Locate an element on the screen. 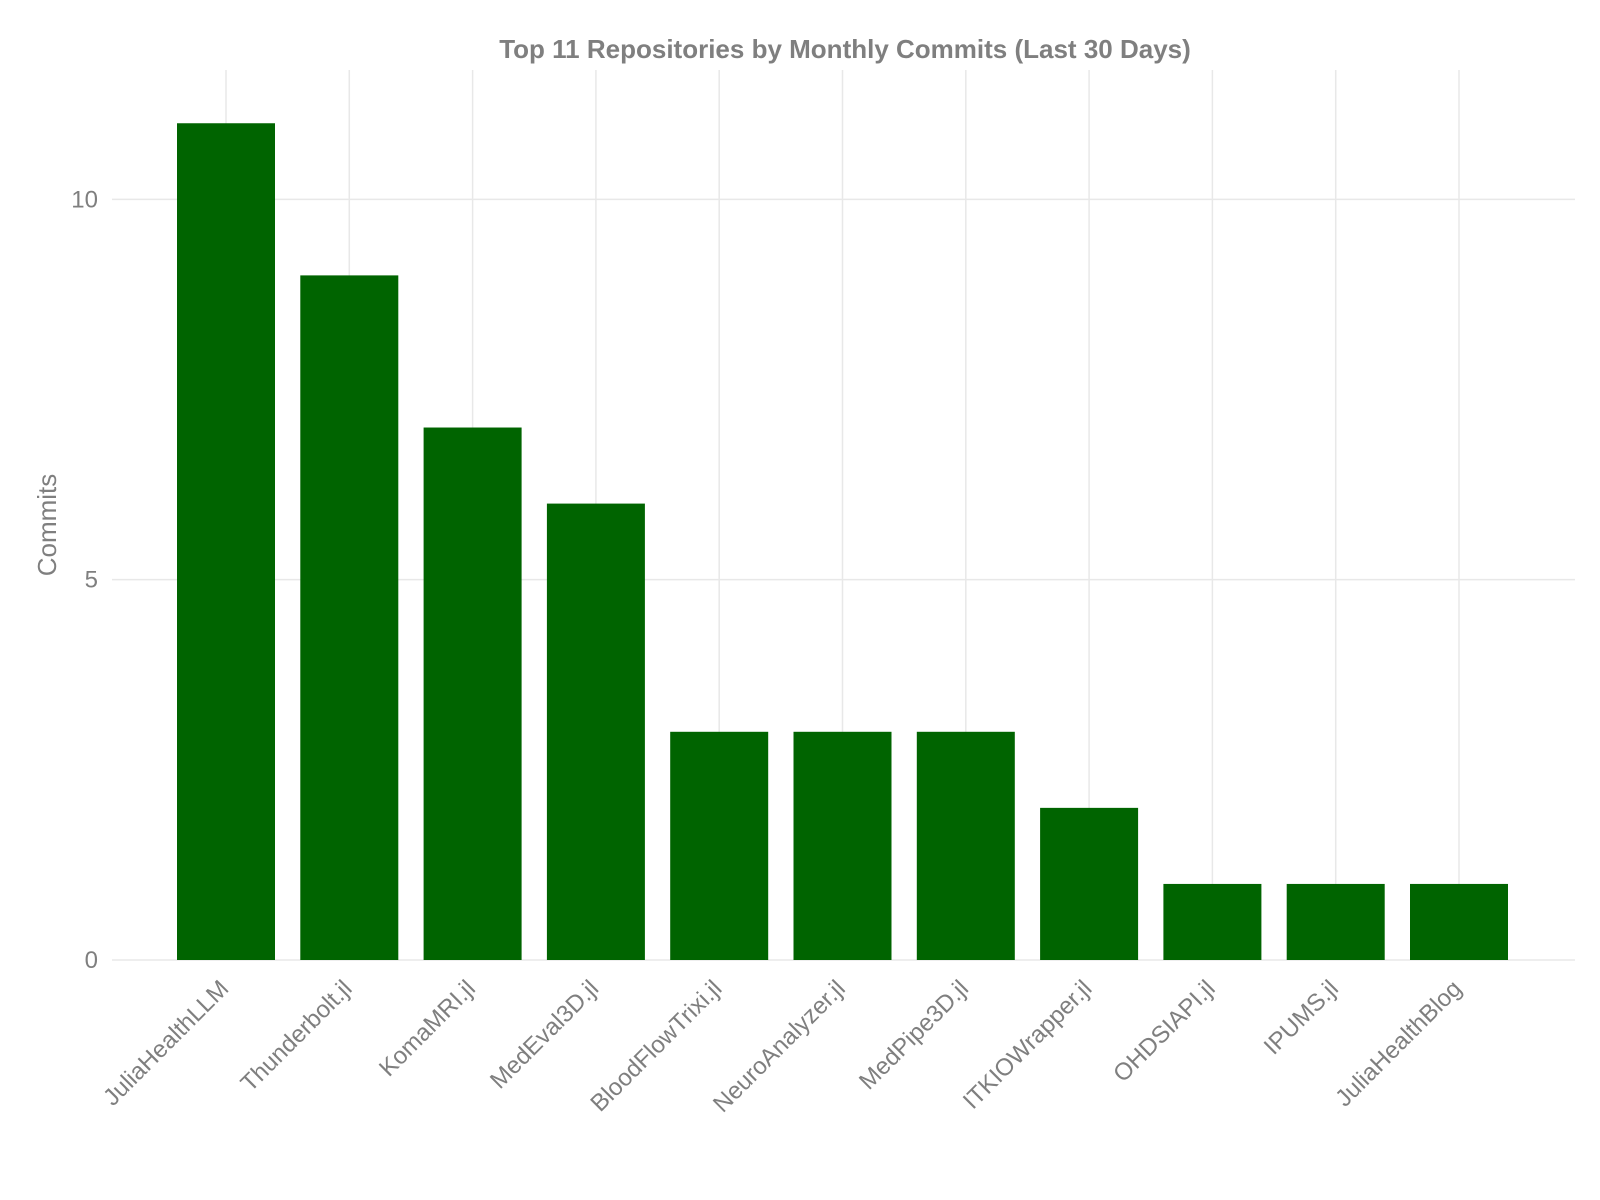 This screenshot has height=1200, width=1600. y-axis-label: Commits is located at coordinates (47, 525).